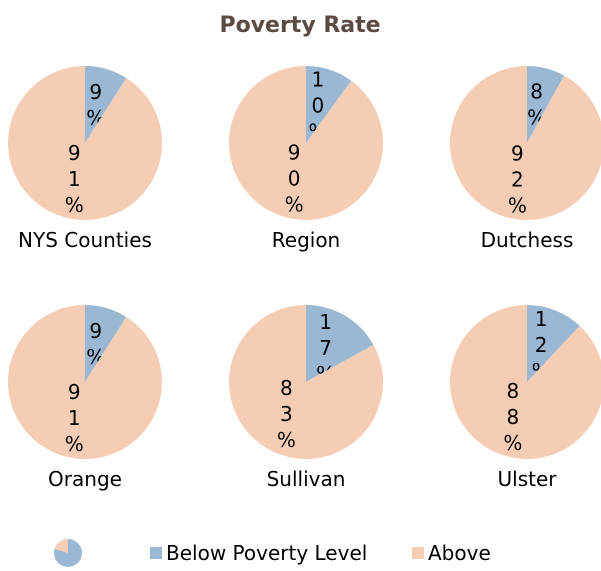 Image resolution: width=601 pixels, height=571 pixels. What do you see at coordinates (85, 479) in the screenshot?
I see `pie-title: Orange` at bounding box center [85, 479].